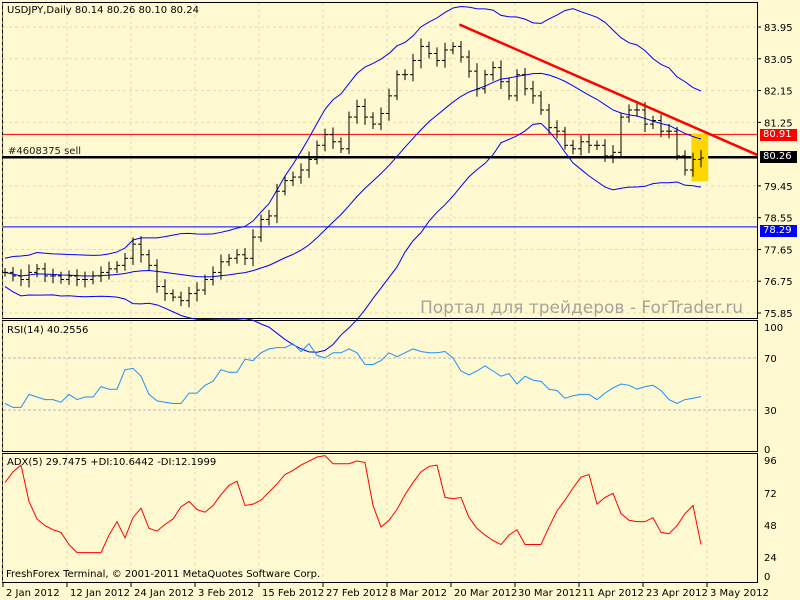 The image size is (800, 600). Describe the element at coordinates (33, 593) in the screenshot. I see `x-tick-label: 2 Jan 2012` at that location.